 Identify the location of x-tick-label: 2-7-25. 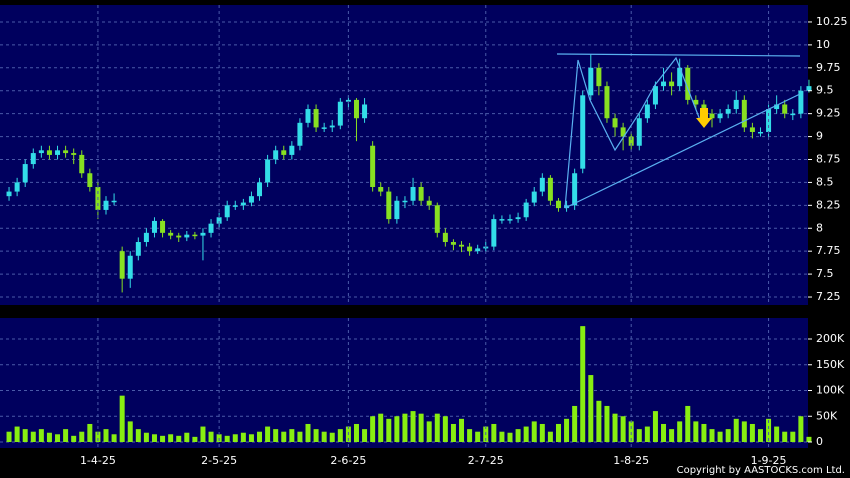
(486, 460).